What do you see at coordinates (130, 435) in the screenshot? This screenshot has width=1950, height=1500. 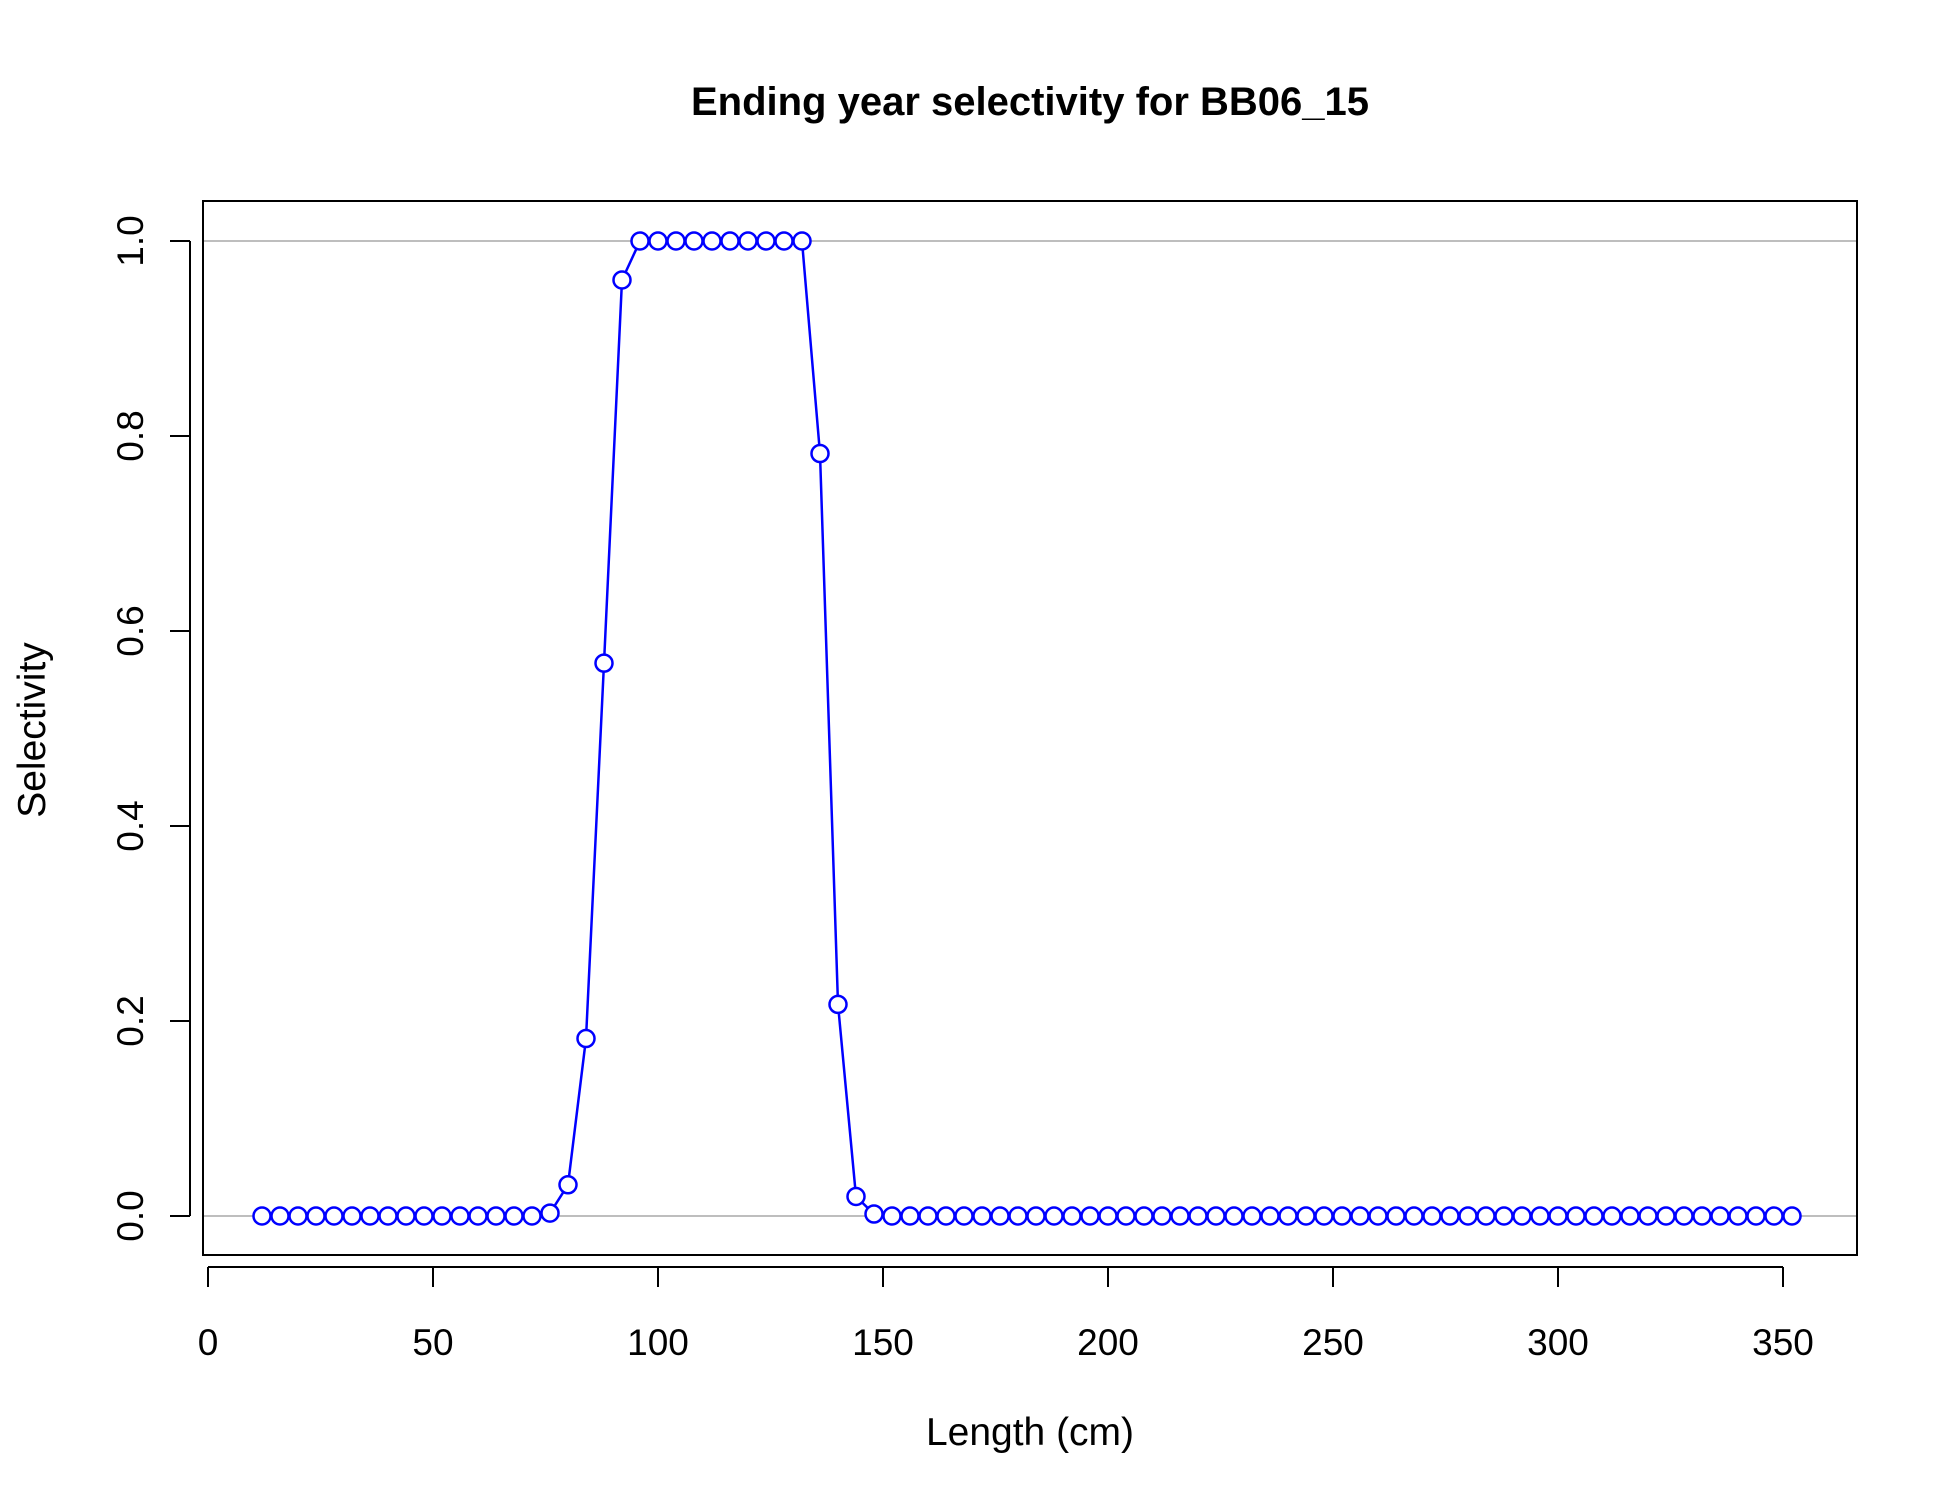 I see `y-tick-label: 0.8` at bounding box center [130, 435].